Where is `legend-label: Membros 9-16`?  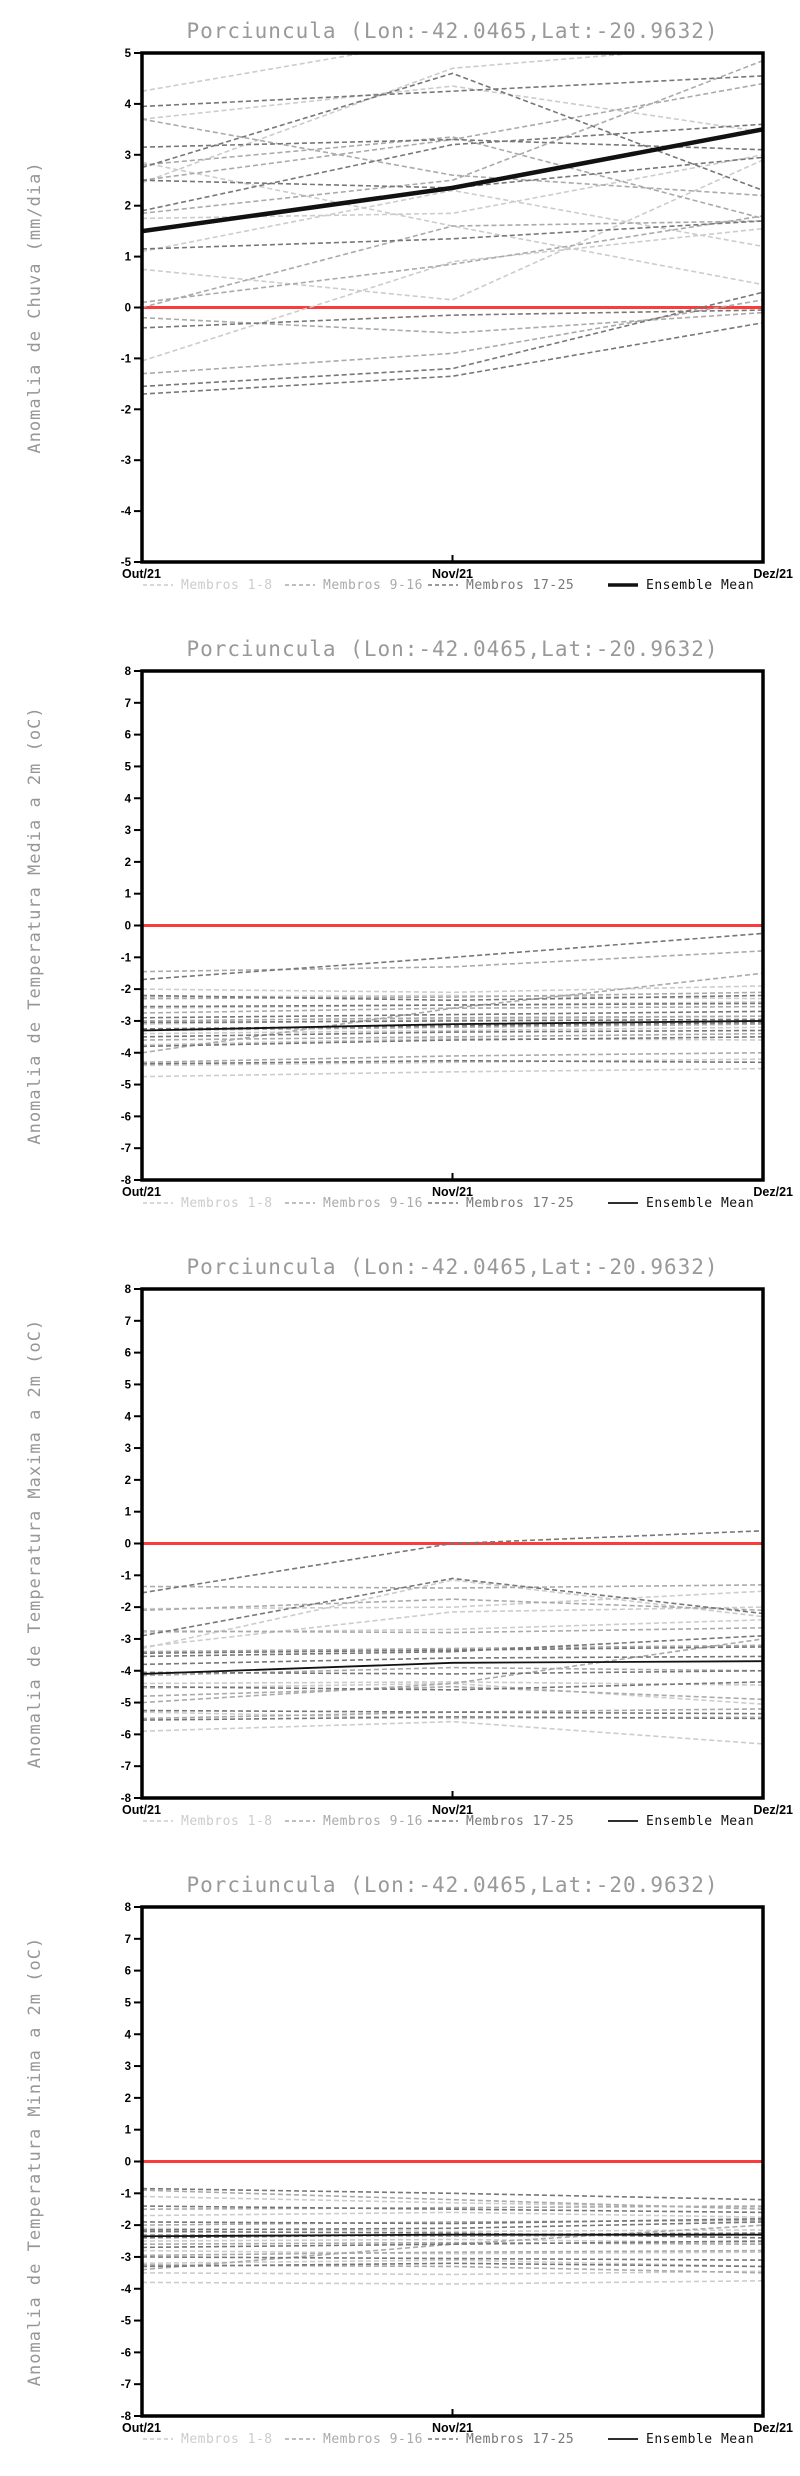
legend-label: Membros 9-16 is located at coordinates (373, 2439).